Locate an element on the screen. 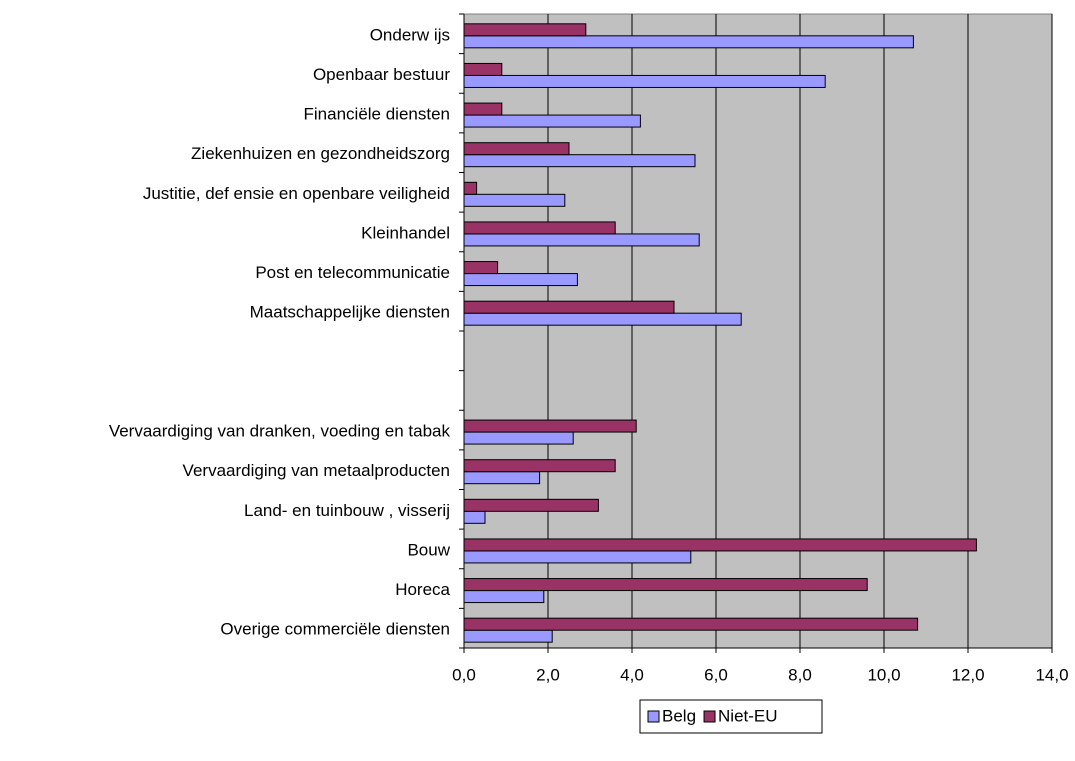 The height and width of the screenshot is (761, 1075). x-tick-label: 6,0 is located at coordinates (716, 674).